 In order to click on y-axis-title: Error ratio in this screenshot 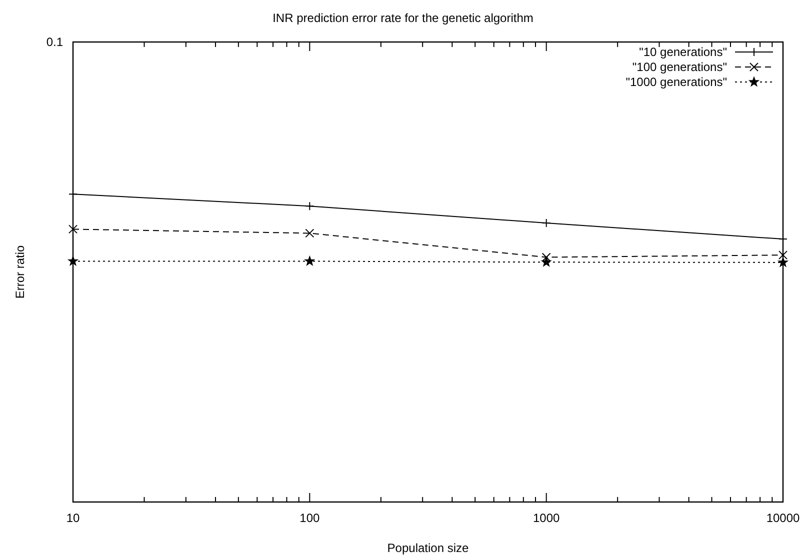, I will do `click(20, 272)`.